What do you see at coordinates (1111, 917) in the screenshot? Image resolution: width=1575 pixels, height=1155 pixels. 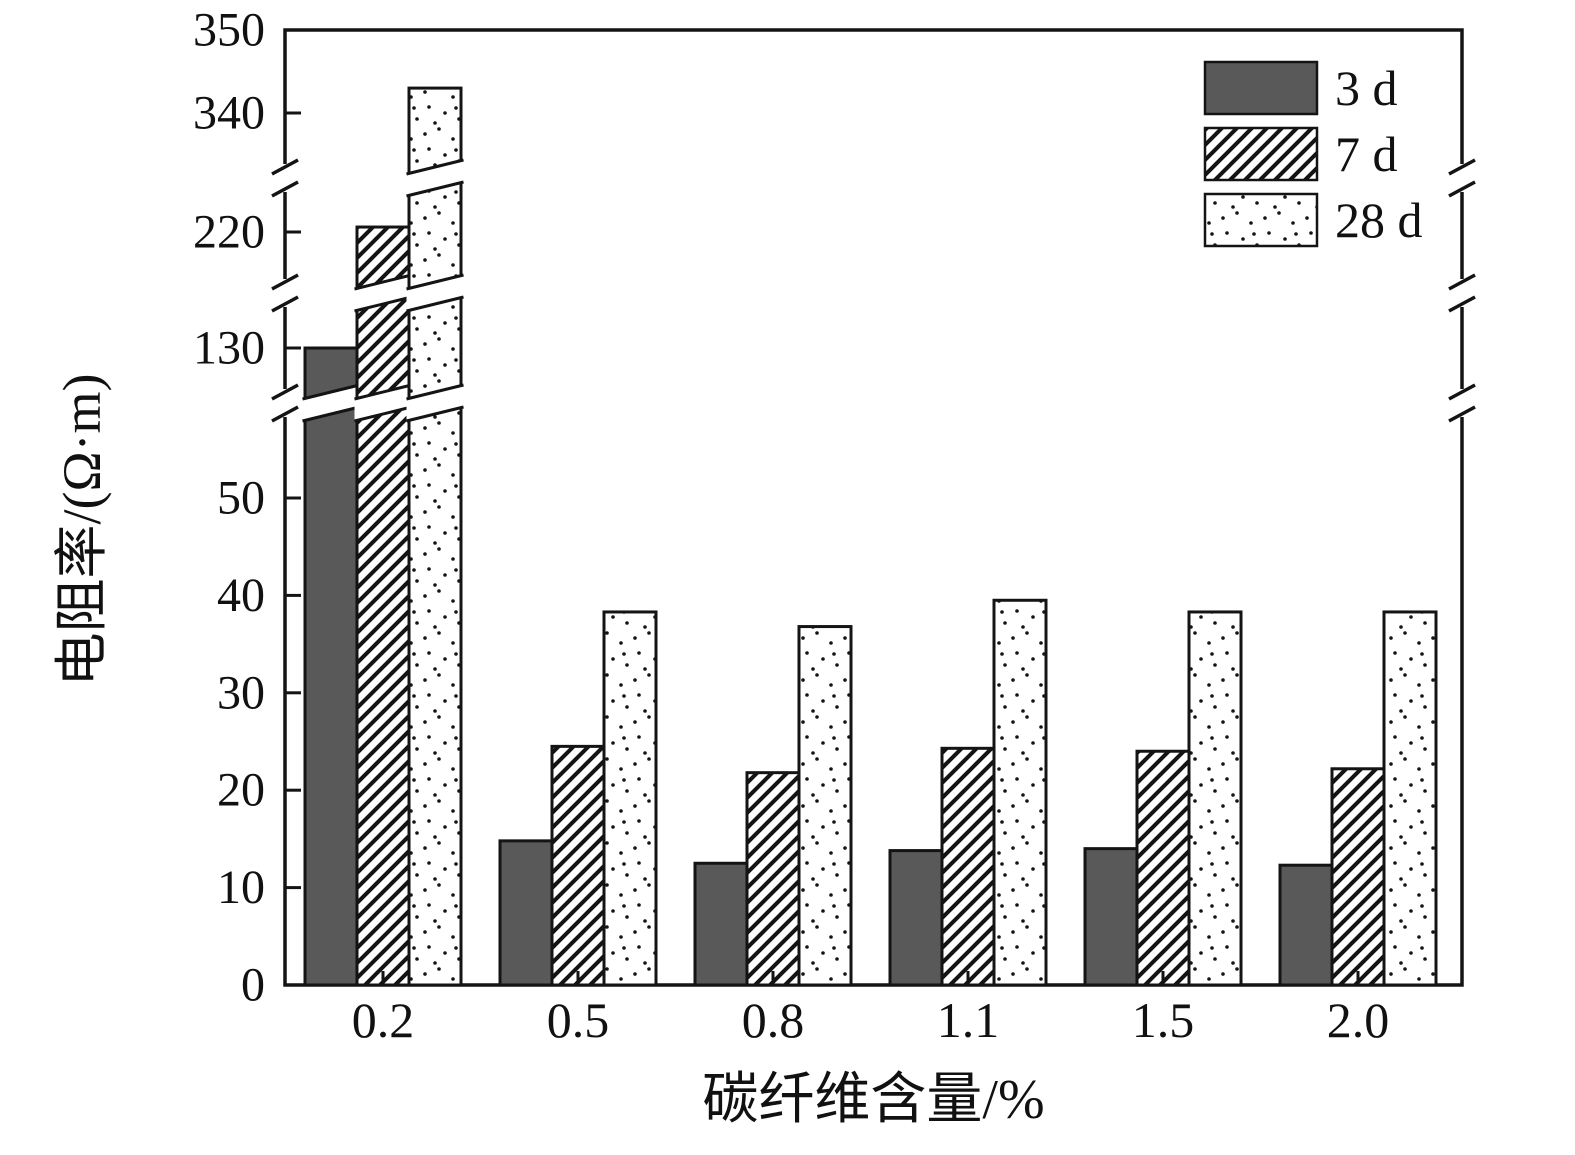 I see `bar-3d-1.5` at bounding box center [1111, 917].